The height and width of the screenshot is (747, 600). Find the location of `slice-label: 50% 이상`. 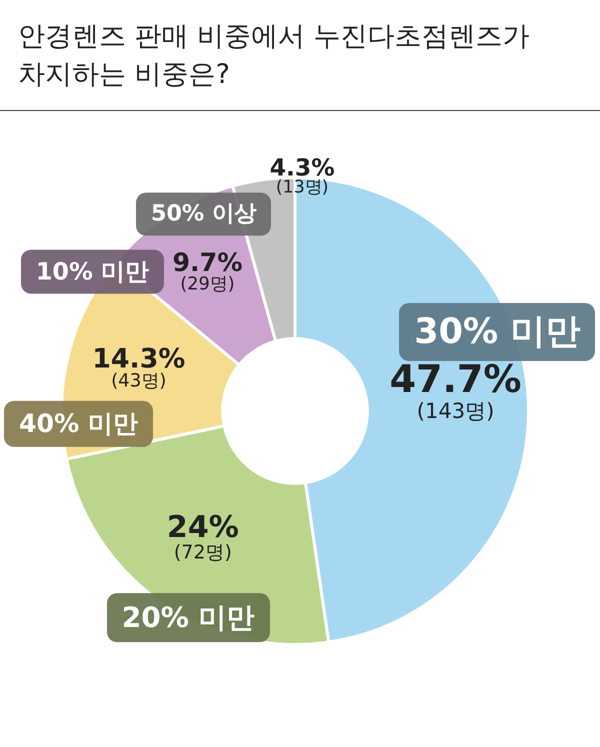

slice-label: 50% 이상 is located at coordinates (203, 214).